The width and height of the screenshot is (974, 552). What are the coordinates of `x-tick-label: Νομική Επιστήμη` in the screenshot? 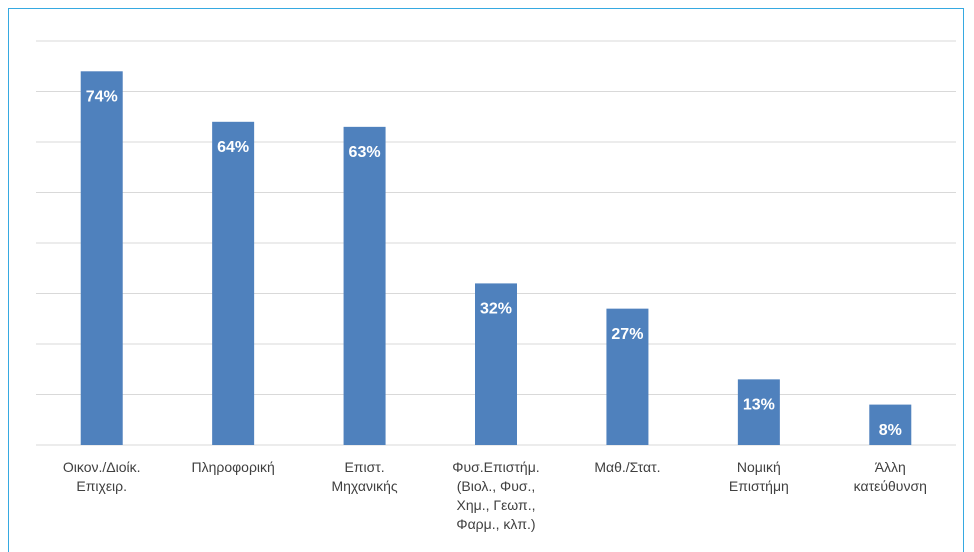 It's located at (758, 476).